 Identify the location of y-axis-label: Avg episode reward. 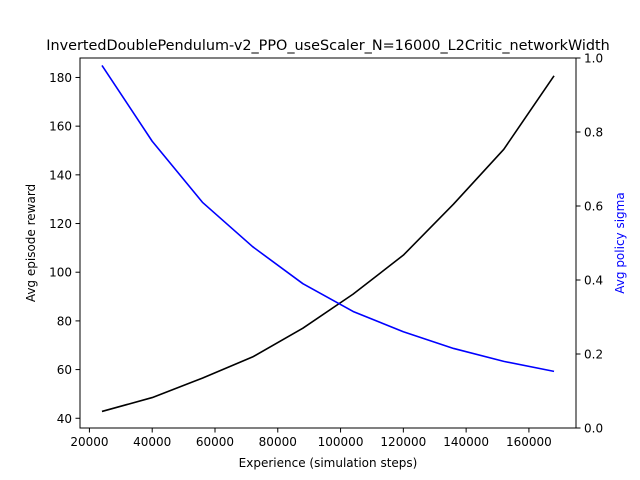
(31, 243).